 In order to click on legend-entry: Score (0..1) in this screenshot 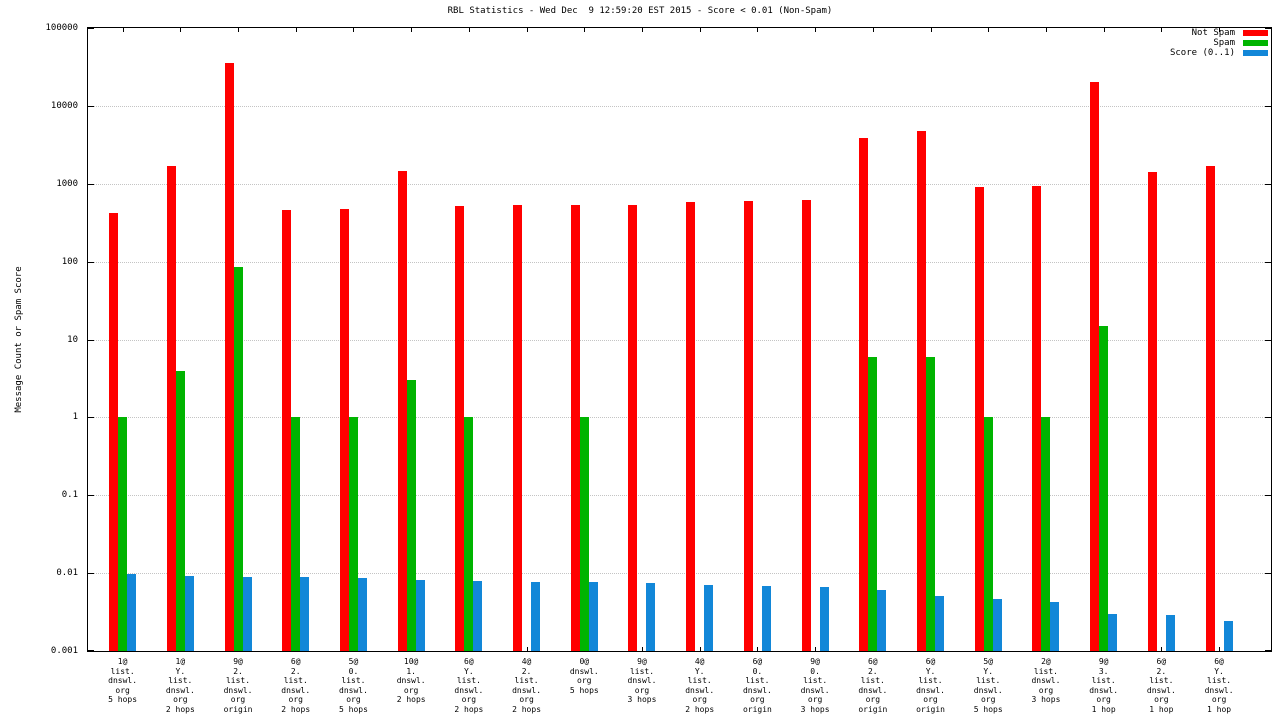, I will do `click(1218, 53)`.